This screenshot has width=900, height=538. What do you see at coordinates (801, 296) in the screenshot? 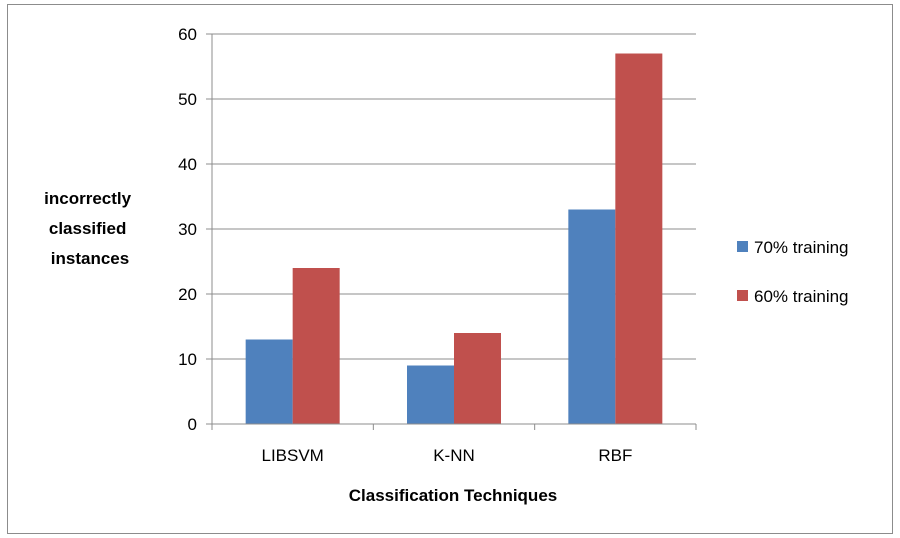
I see `legend-label-60-training: 60% training` at bounding box center [801, 296].